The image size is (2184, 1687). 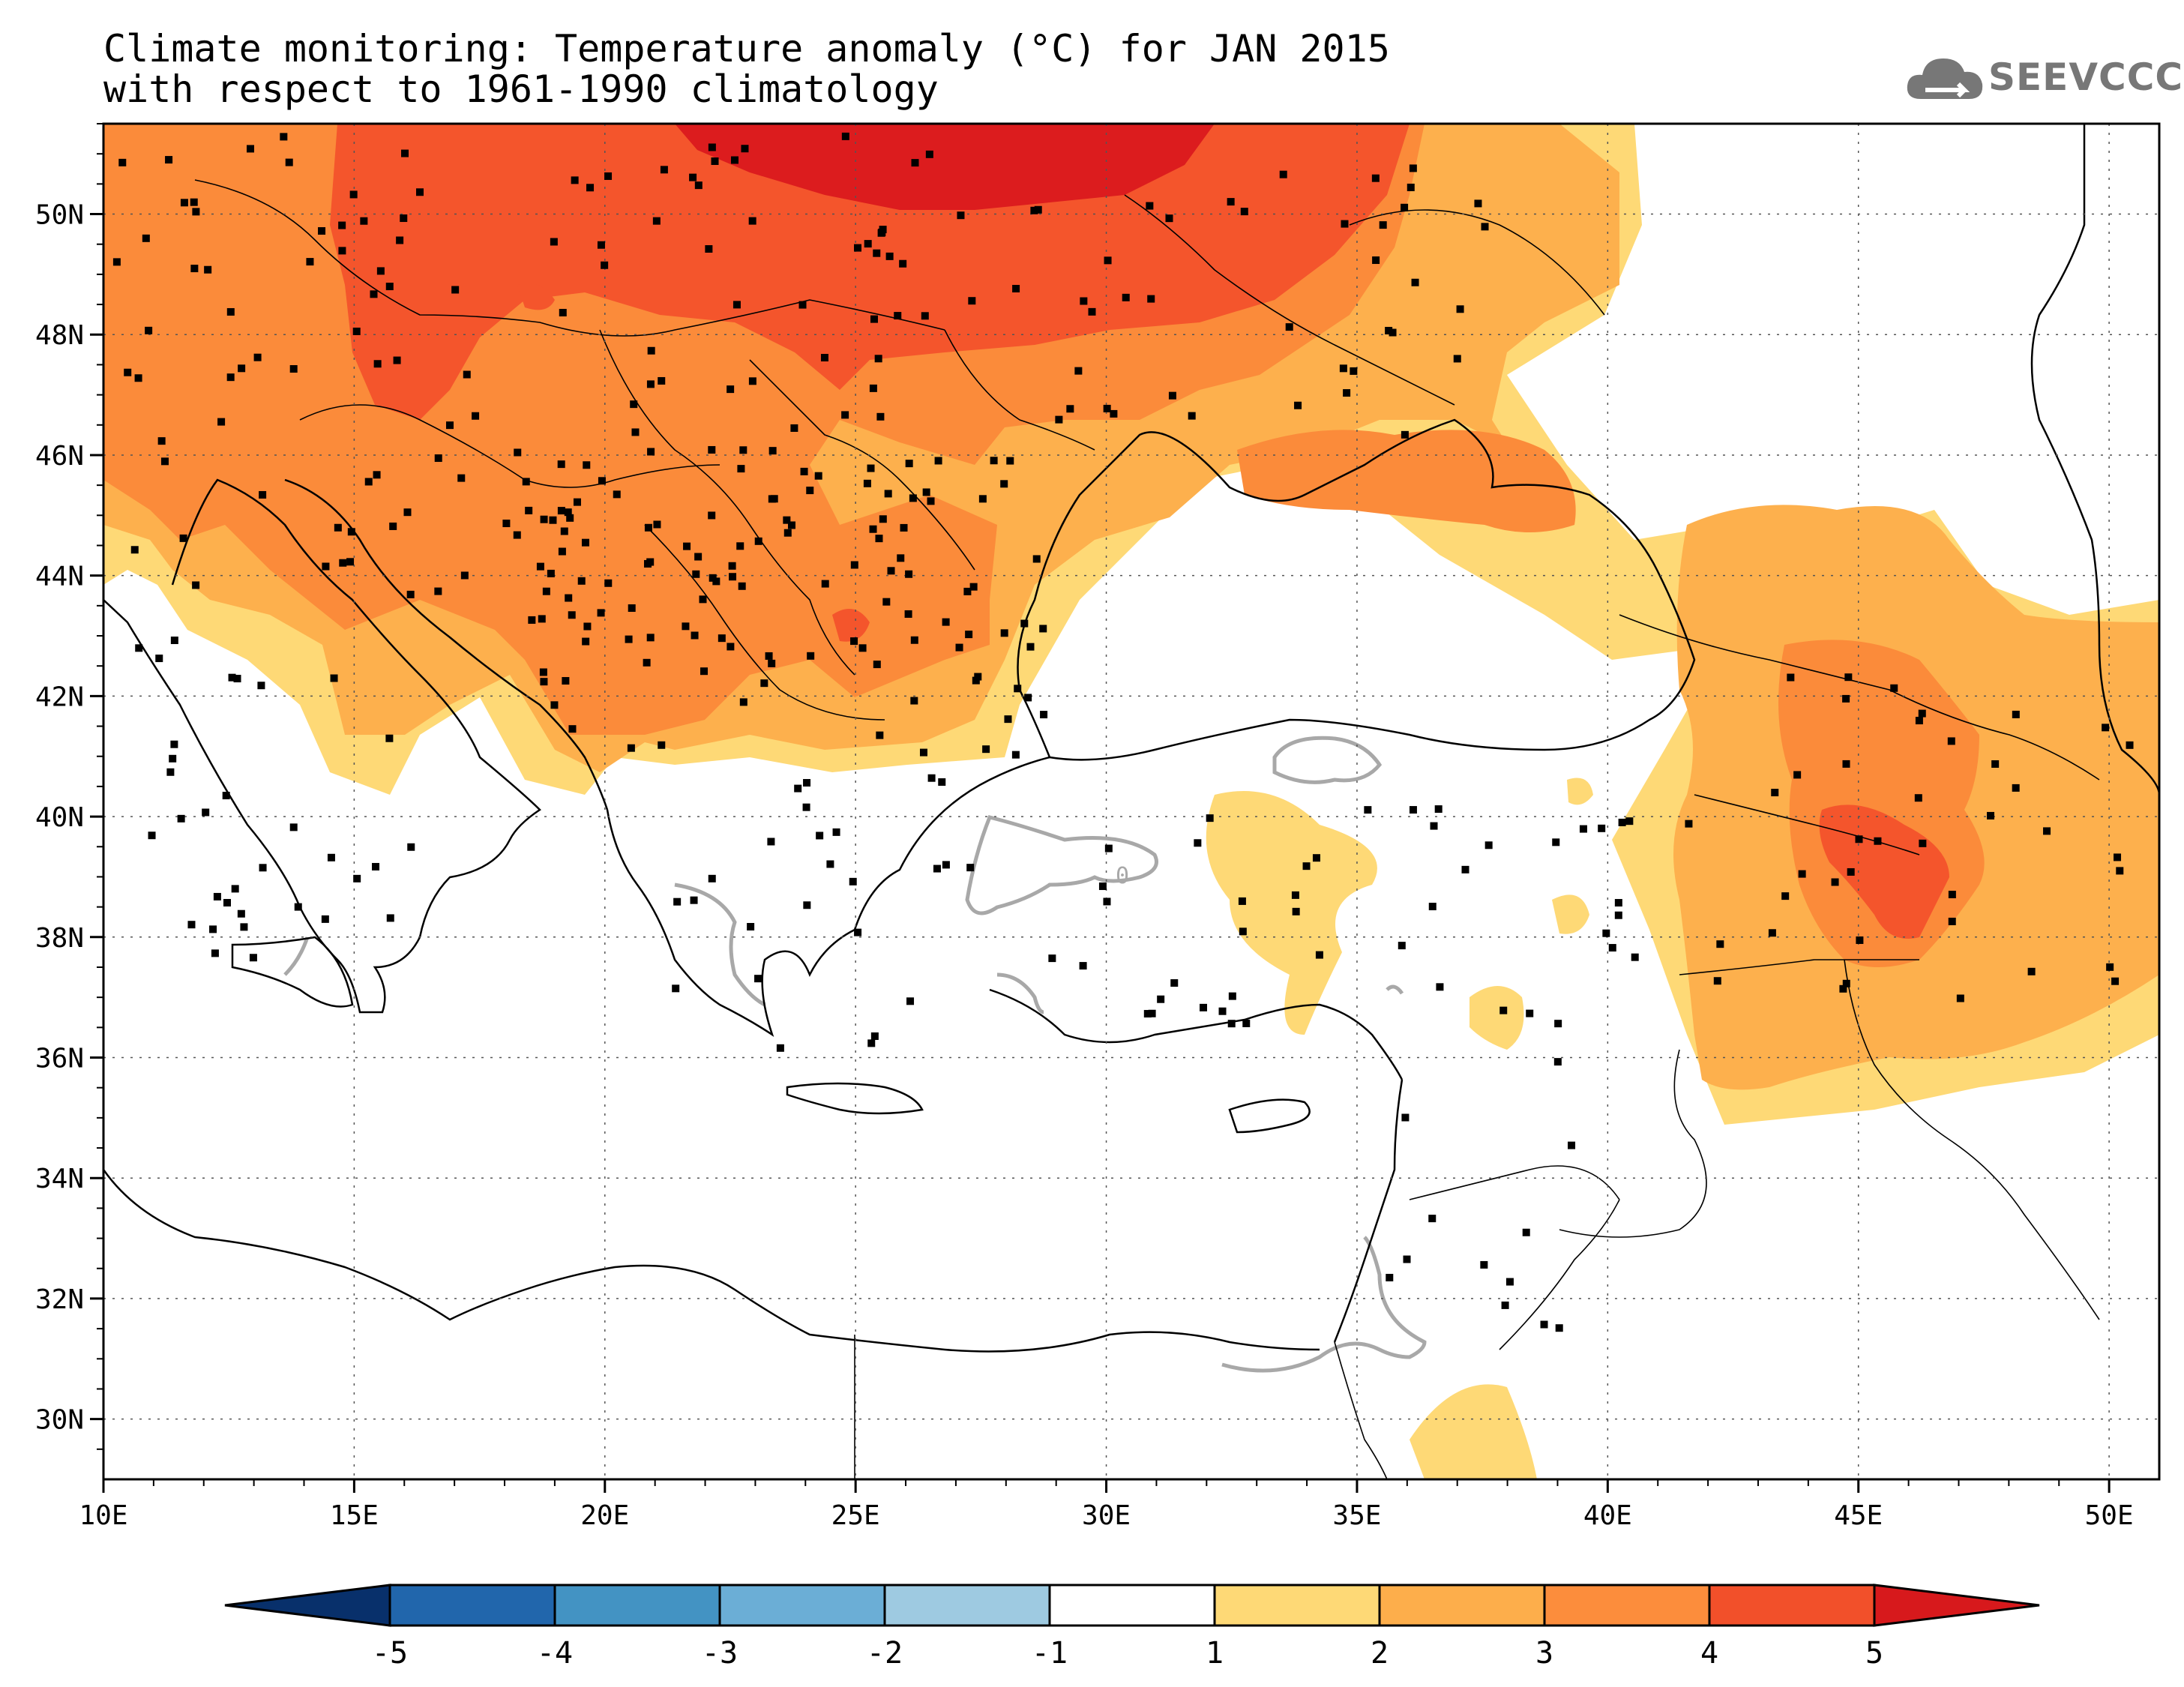 What do you see at coordinates (1356, 589) in the screenshot?
I see `black-sea-coast` at bounding box center [1356, 589].